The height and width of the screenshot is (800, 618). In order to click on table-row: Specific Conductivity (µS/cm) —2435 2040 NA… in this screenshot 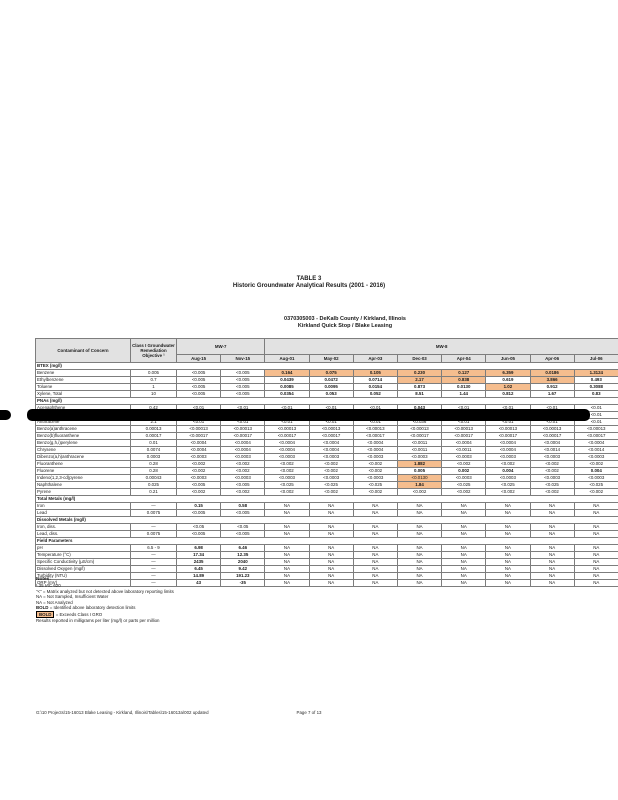, I will do `click(326, 562)`.